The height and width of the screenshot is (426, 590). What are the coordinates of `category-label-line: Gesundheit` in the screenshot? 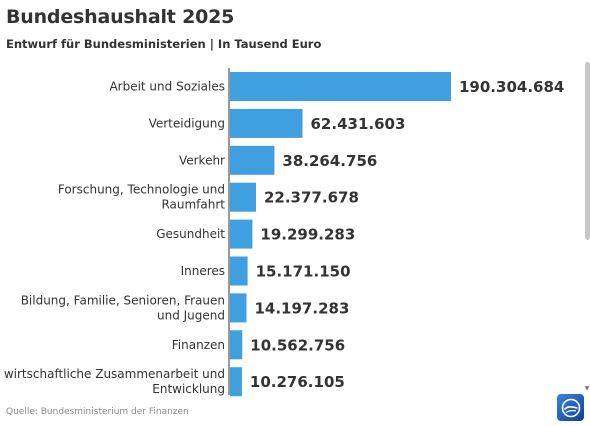 It's located at (190, 234).